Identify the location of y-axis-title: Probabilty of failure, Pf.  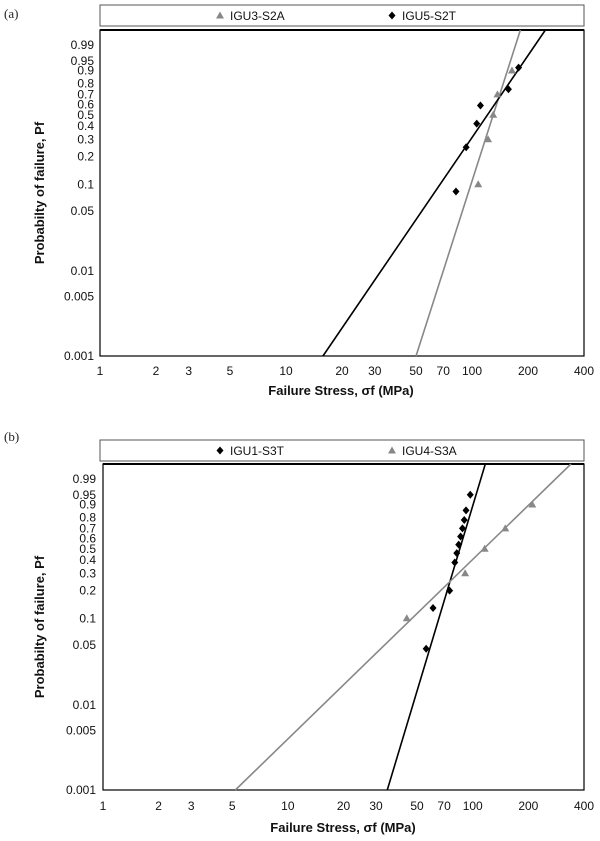
(39, 192).